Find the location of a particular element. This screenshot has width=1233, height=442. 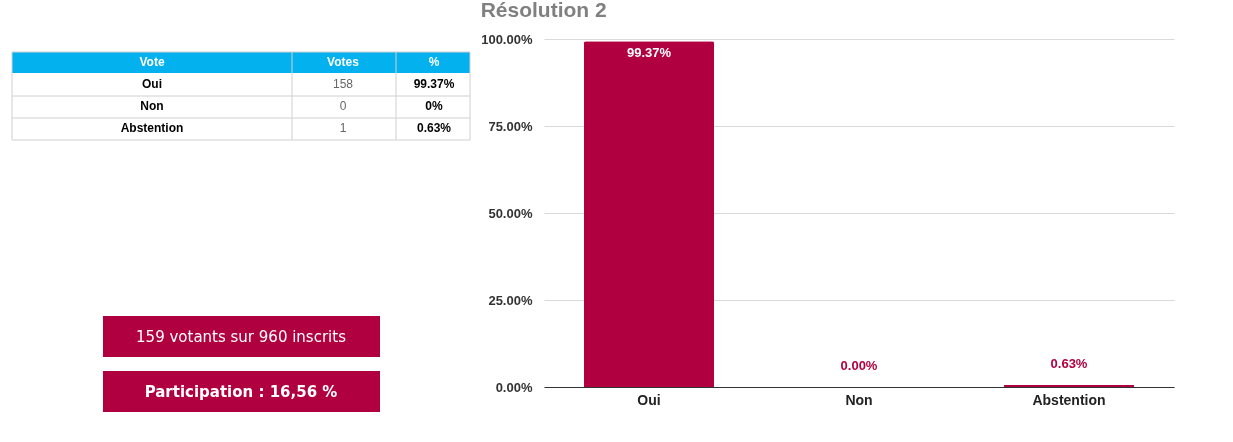

text: 158 is located at coordinates (343, 84).